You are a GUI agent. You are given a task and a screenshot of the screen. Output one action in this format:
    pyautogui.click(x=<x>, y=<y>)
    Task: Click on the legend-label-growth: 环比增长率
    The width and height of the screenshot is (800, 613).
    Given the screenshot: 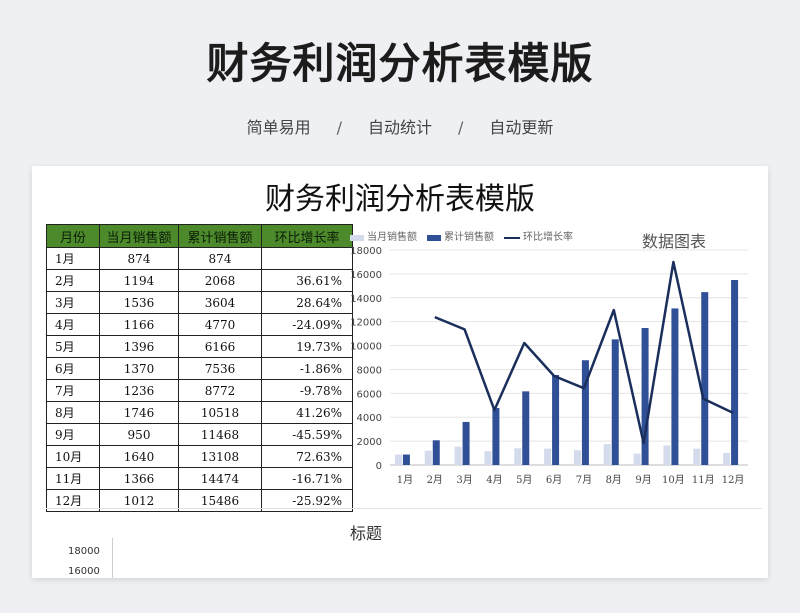 What is the action you would take?
    pyautogui.click(x=548, y=237)
    